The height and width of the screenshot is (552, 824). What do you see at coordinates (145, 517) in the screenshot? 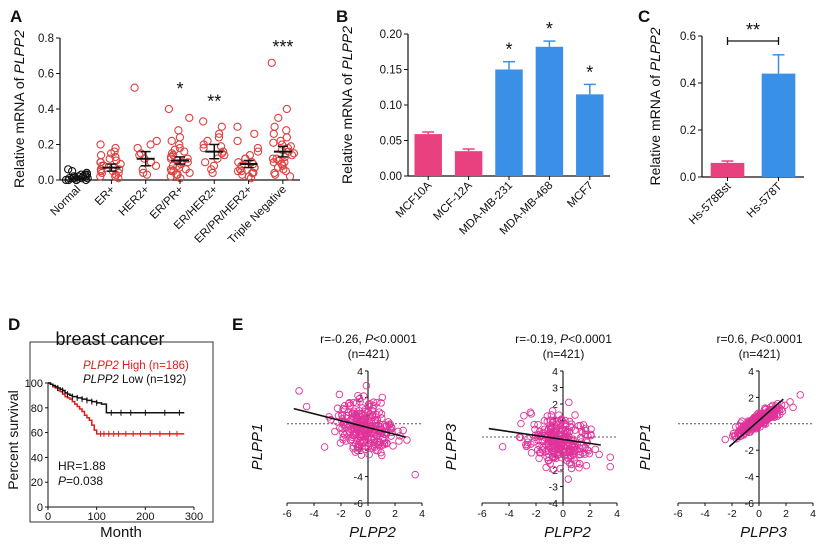
I see `panel-d-xtick-label: 200` at bounding box center [145, 517].